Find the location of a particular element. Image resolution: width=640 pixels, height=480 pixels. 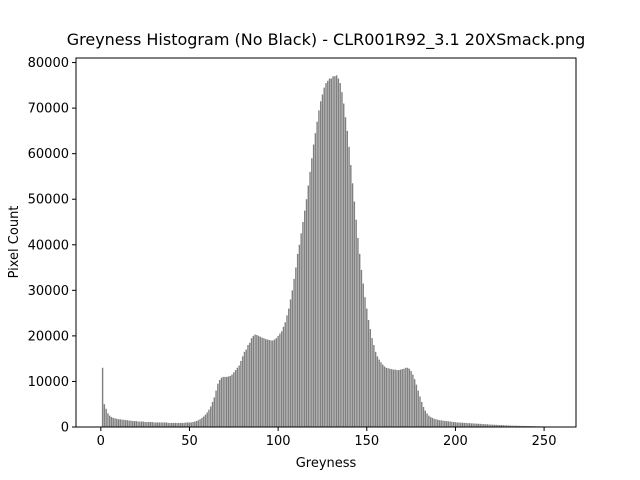

x-axis-label: Greyness is located at coordinates (326, 463).